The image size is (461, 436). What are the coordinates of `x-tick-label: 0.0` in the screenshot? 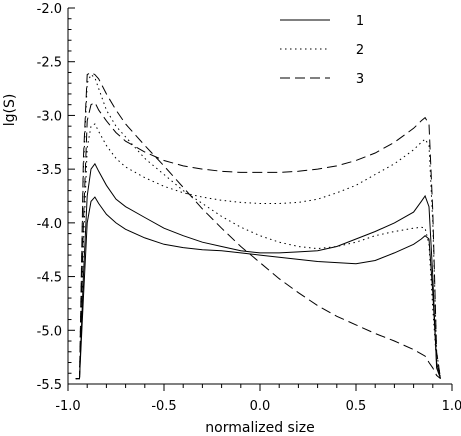 It's located at (260, 406).